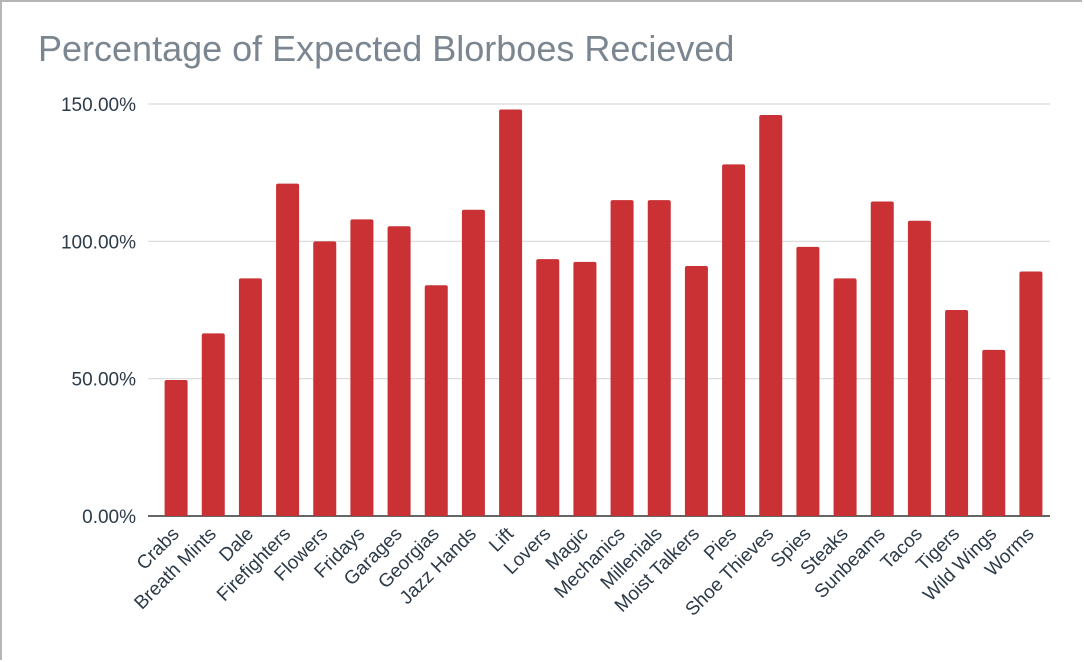 This screenshot has height=662, width=1084. Describe the element at coordinates (109, 517) in the screenshot. I see `y-tick-label: 0.00%` at that location.